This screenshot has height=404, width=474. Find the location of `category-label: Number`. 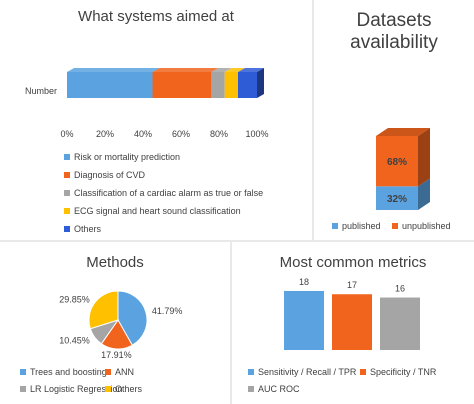

category-label: Number is located at coordinates (41, 91).